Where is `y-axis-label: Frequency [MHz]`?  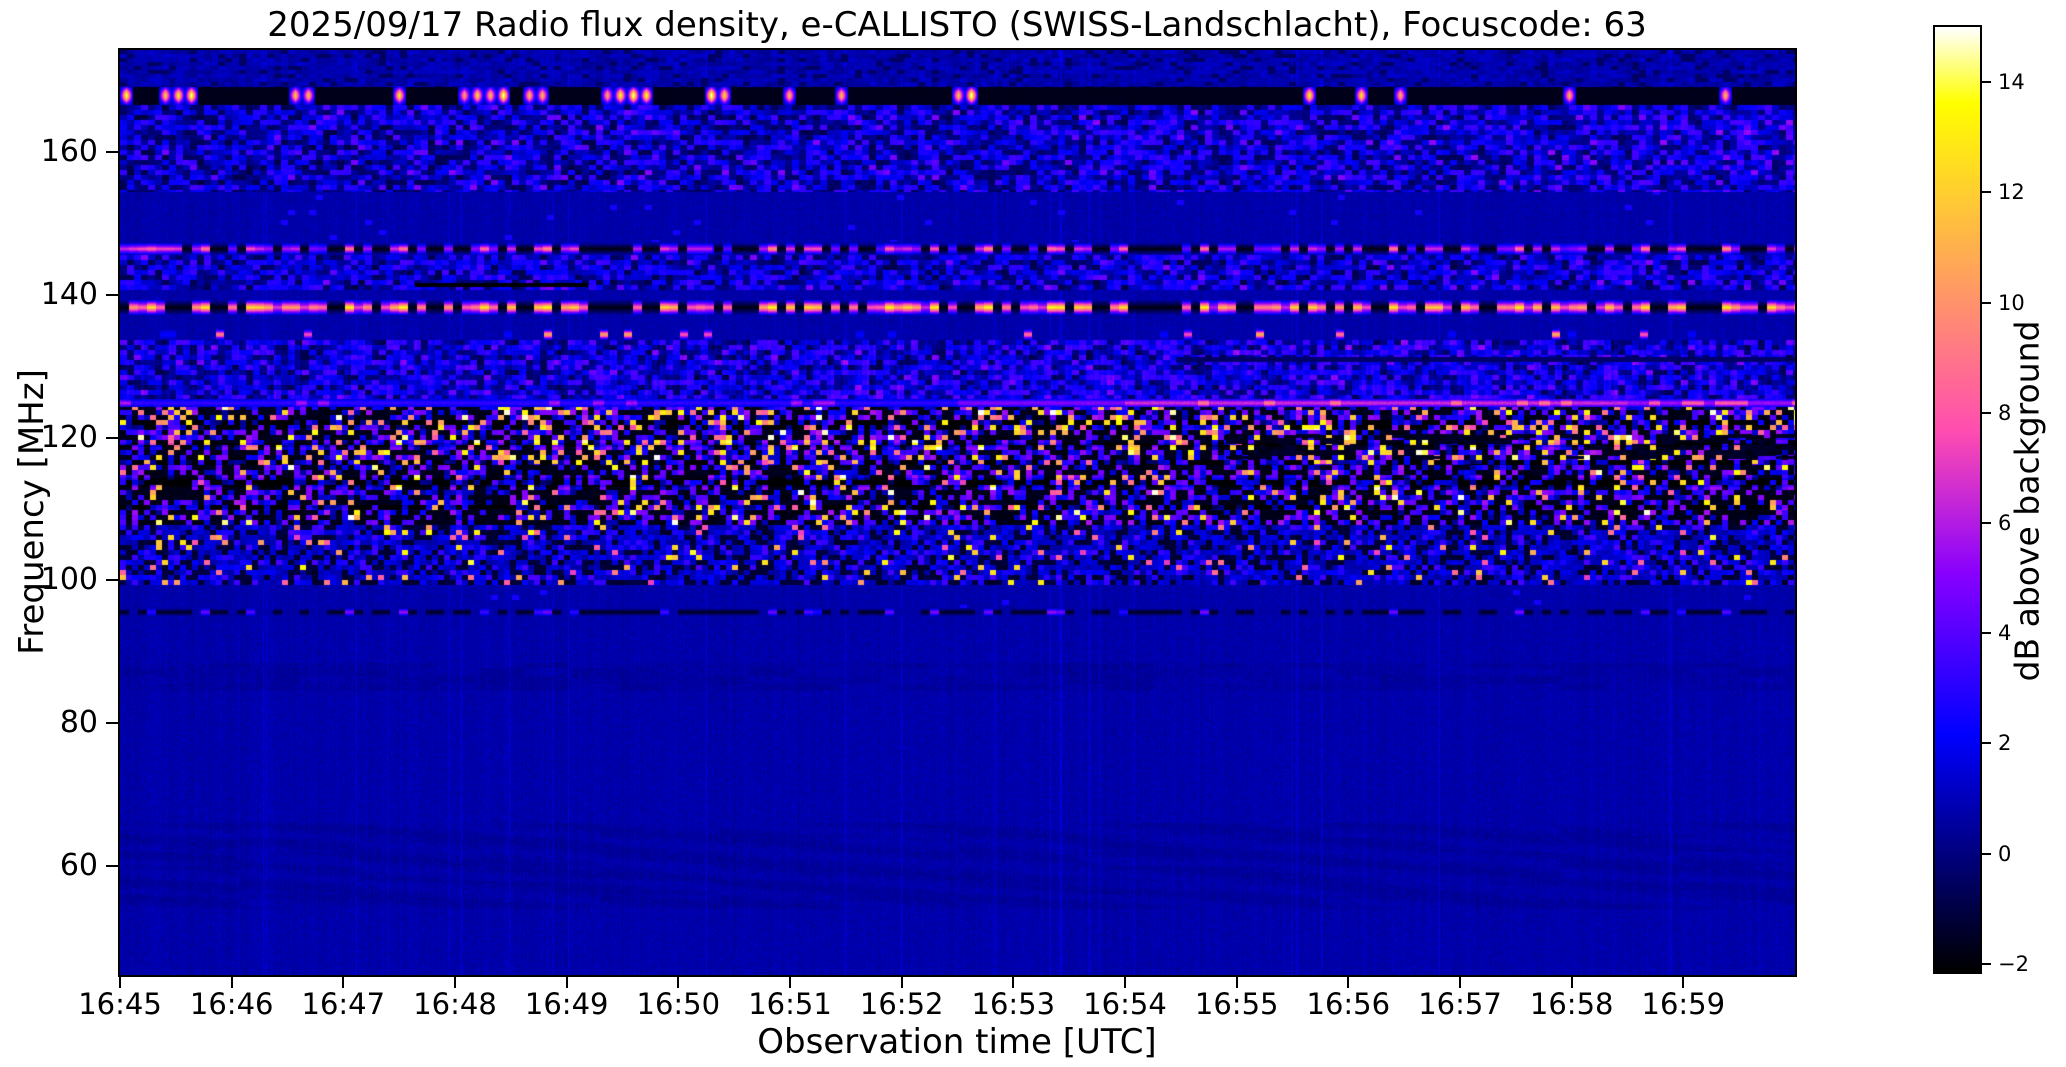
y-axis-label: Frequency [MHz] is located at coordinates (32, 512).